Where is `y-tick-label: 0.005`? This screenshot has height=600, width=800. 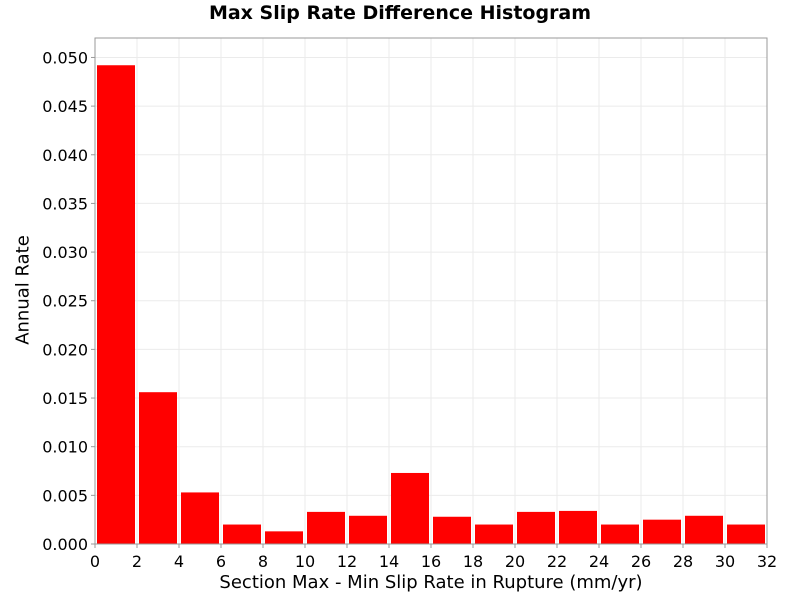 y-tick-label: 0.005 is located at coordinates (65, 495).